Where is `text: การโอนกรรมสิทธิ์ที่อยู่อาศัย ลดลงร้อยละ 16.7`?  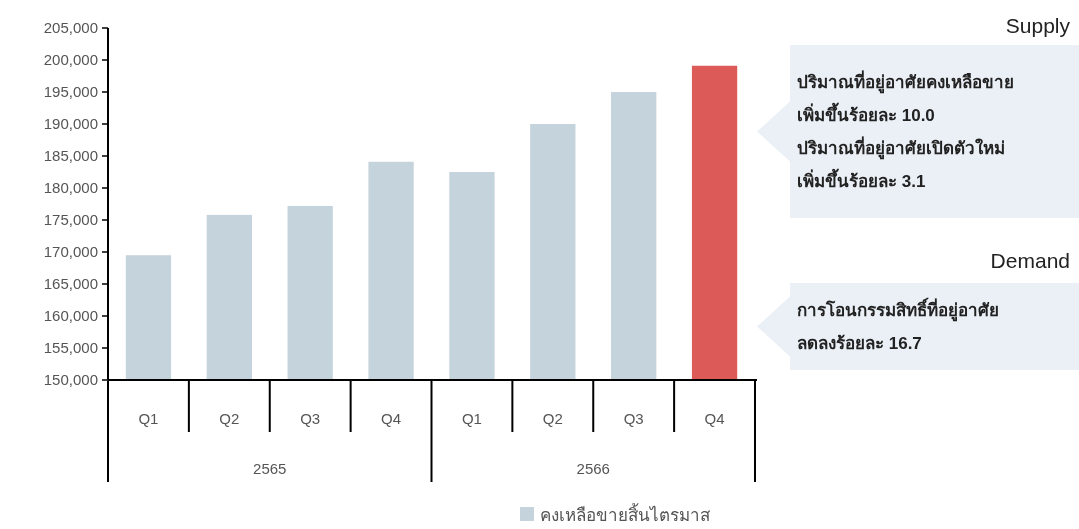 text: การโอนกรรมสิทธิ์ที่อยู่อาศัย ลดลงร้อยละ 16.7 is located at coordinates (898, 325).